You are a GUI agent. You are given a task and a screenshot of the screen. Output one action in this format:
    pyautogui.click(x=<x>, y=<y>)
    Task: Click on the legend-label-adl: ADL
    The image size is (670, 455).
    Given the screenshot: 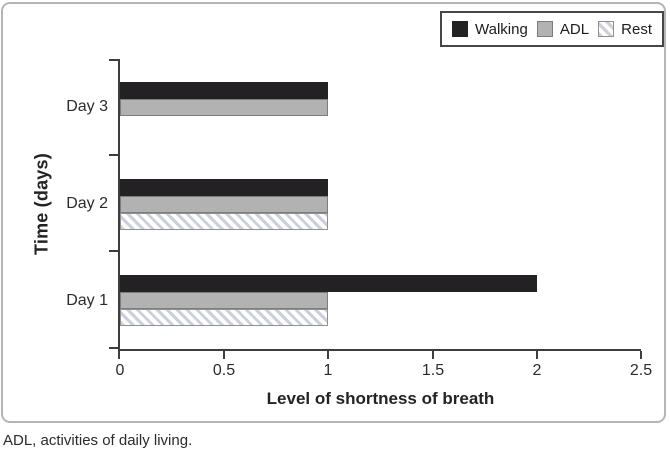 What is the action you would take?
    pyautogui.click(x=574, y=29)
    